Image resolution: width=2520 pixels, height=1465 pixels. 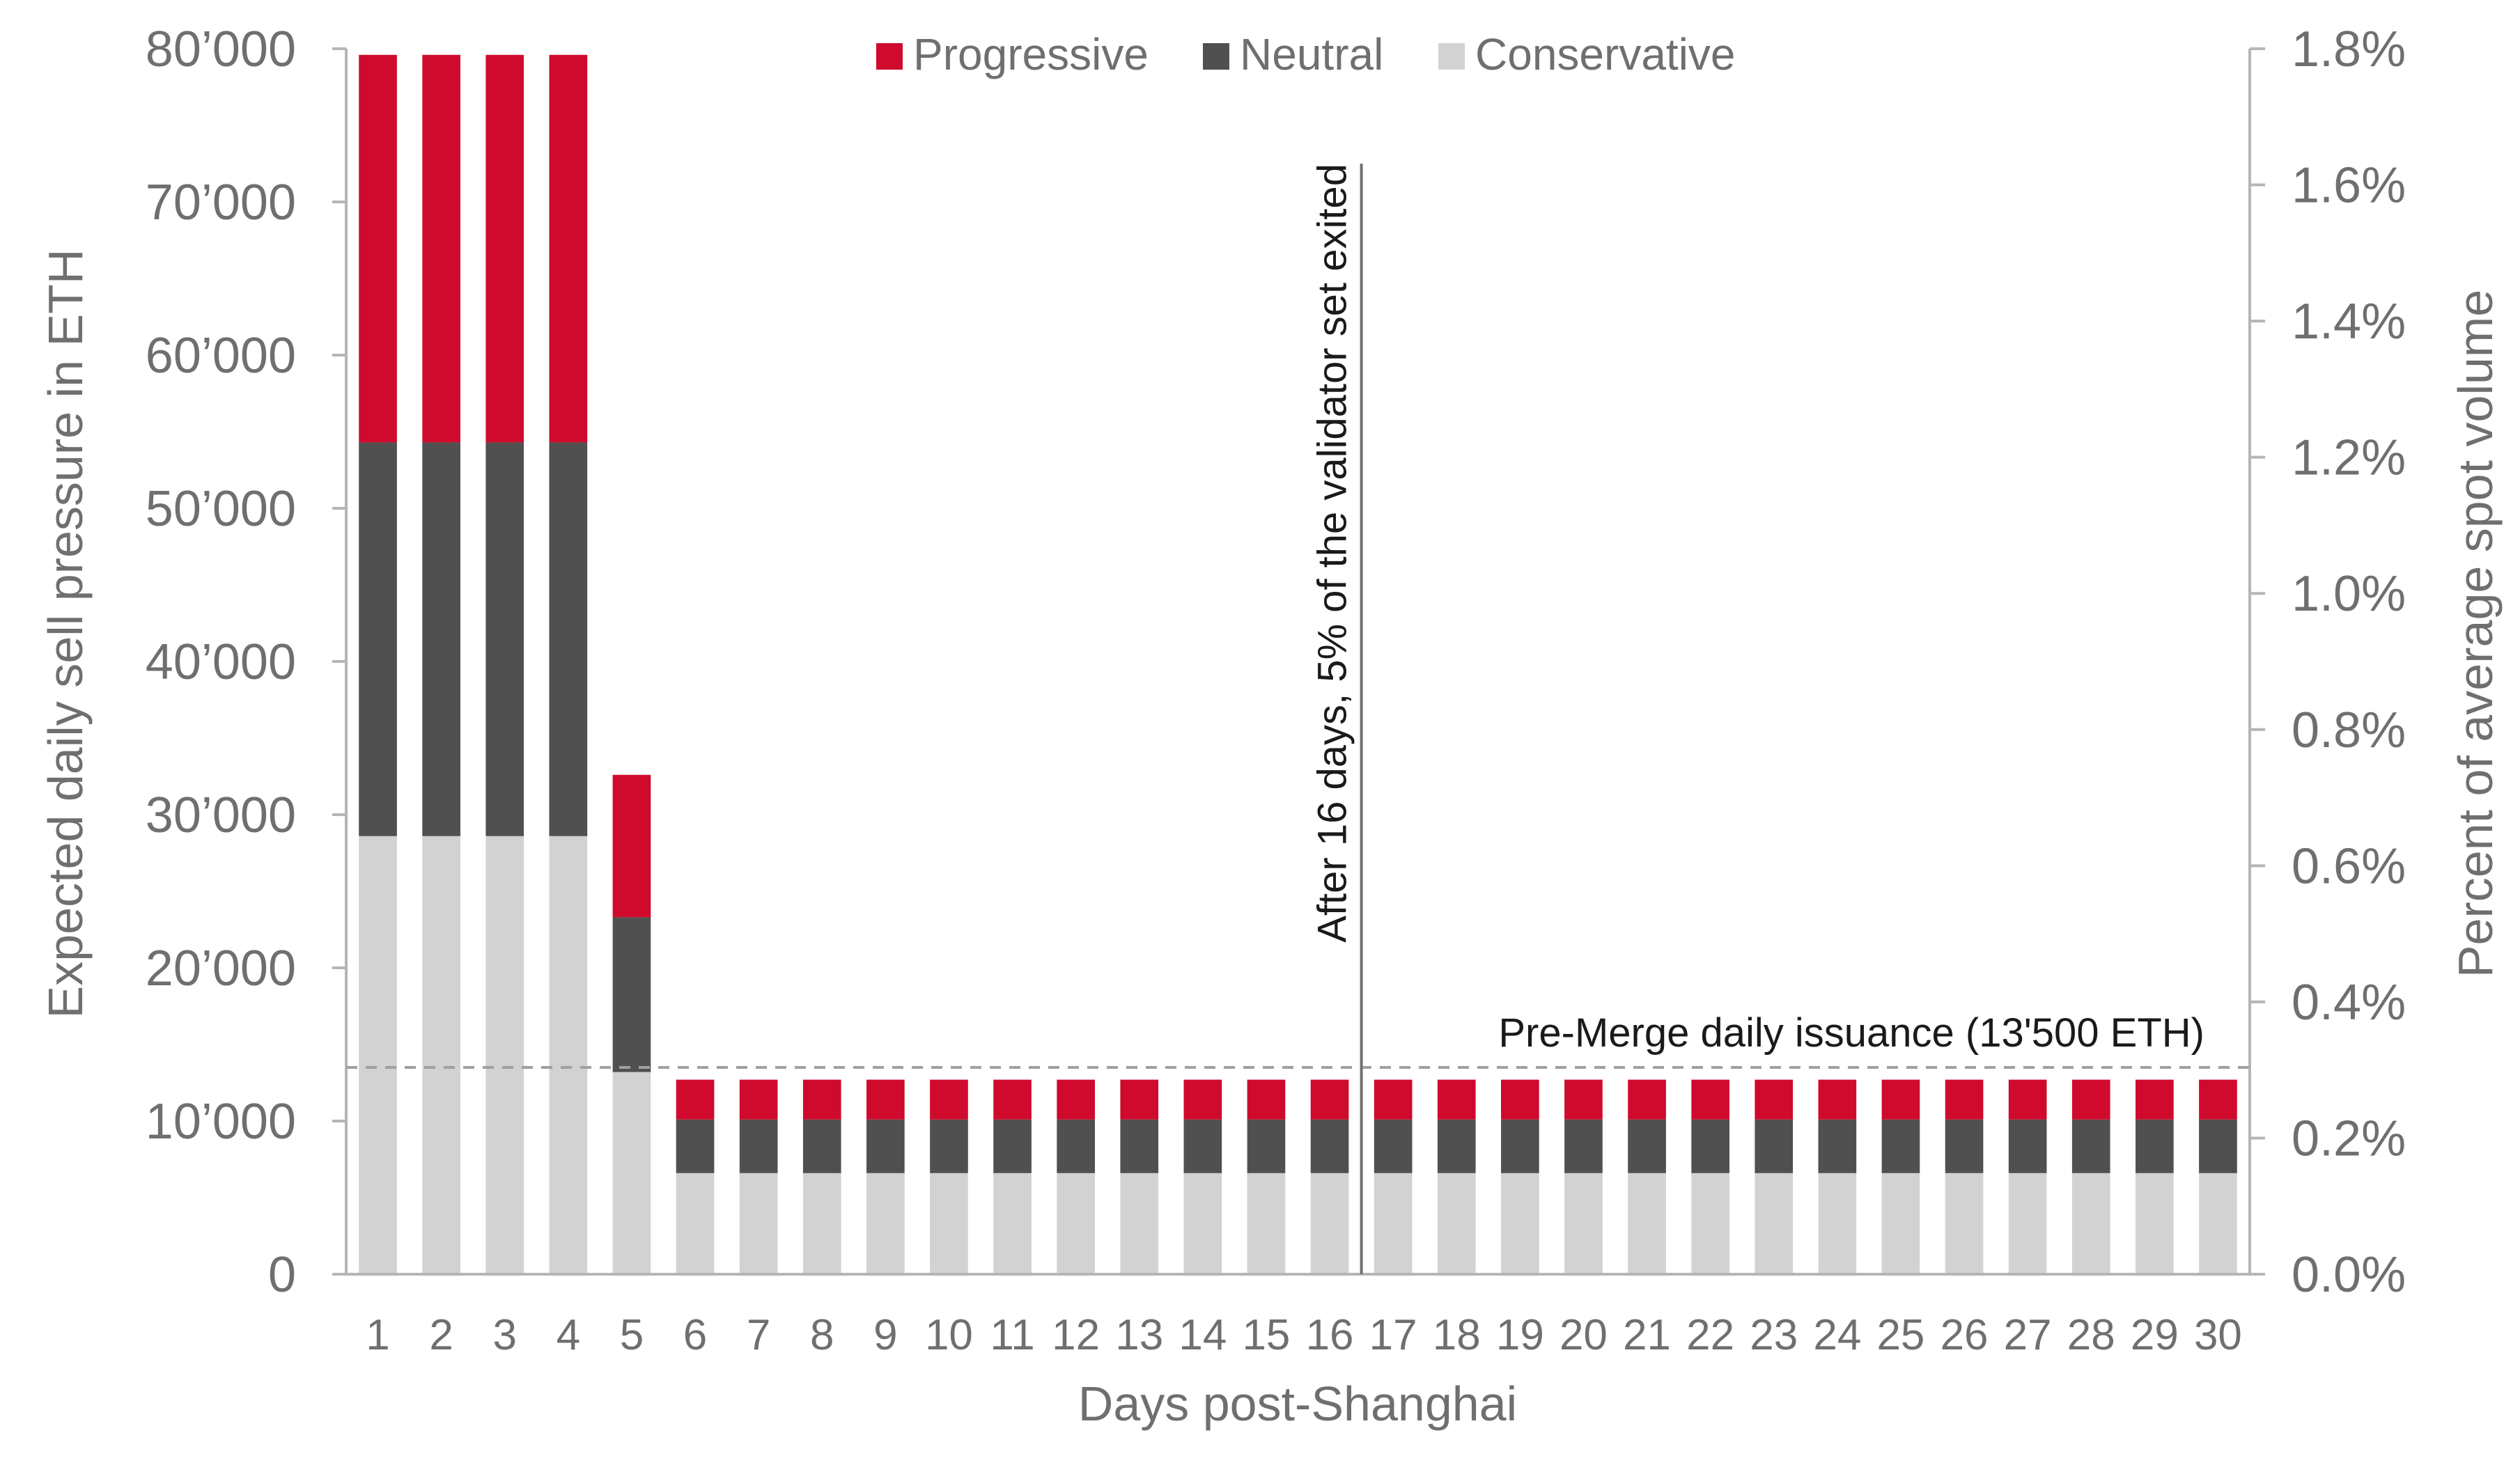 What do you see at coordinates (282, 1275) in the screenshot?
I see `y-tick-label: 0` at bounding box center [282, 1275].